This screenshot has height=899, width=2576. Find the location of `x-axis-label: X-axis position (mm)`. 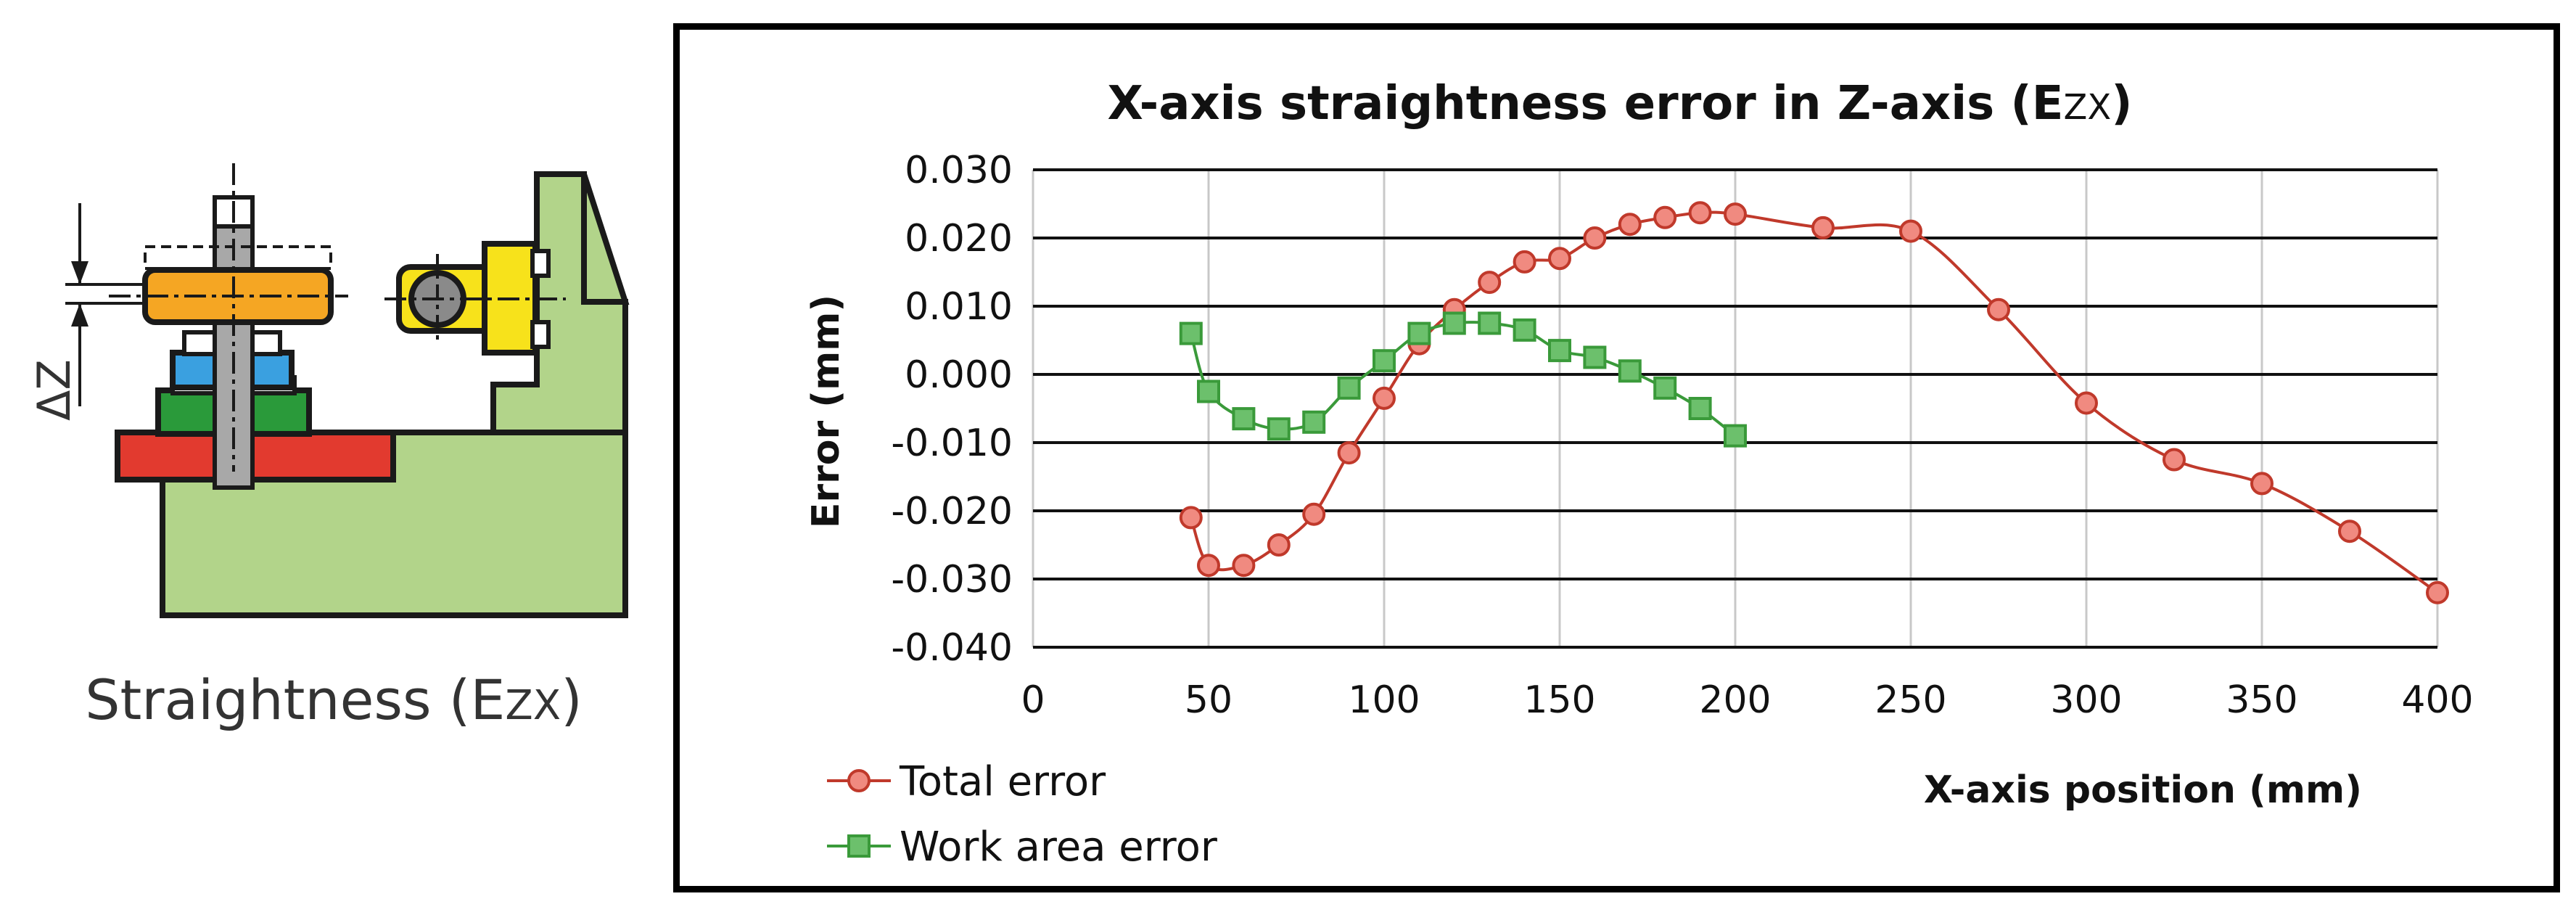

x-axis-label: X-axis position (mm) is located at coordinates (2143, 790).